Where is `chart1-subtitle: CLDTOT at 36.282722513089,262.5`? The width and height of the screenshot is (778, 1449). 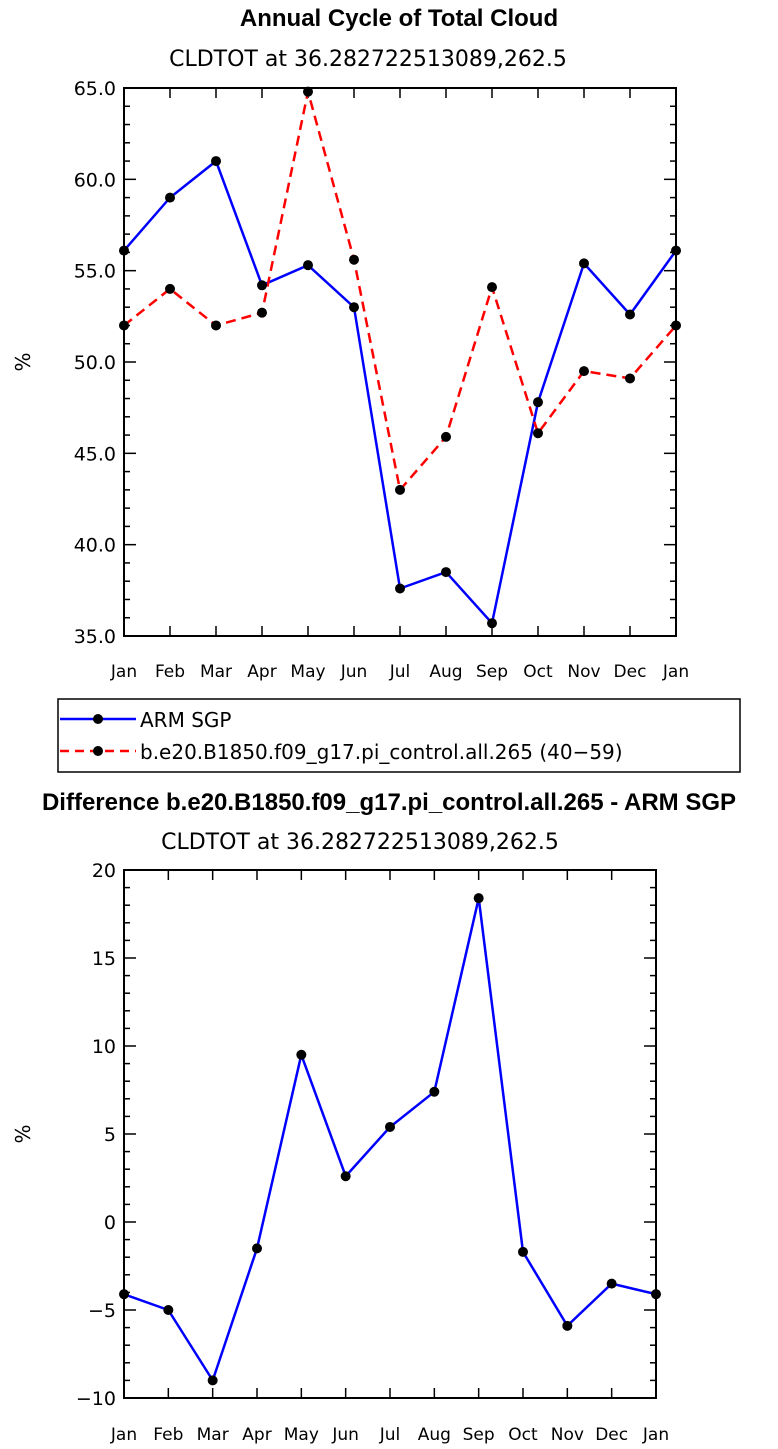 chart1-subtitle: CLDTOT at 36.282722513089,262.5 is located at coordinates (368, 59).